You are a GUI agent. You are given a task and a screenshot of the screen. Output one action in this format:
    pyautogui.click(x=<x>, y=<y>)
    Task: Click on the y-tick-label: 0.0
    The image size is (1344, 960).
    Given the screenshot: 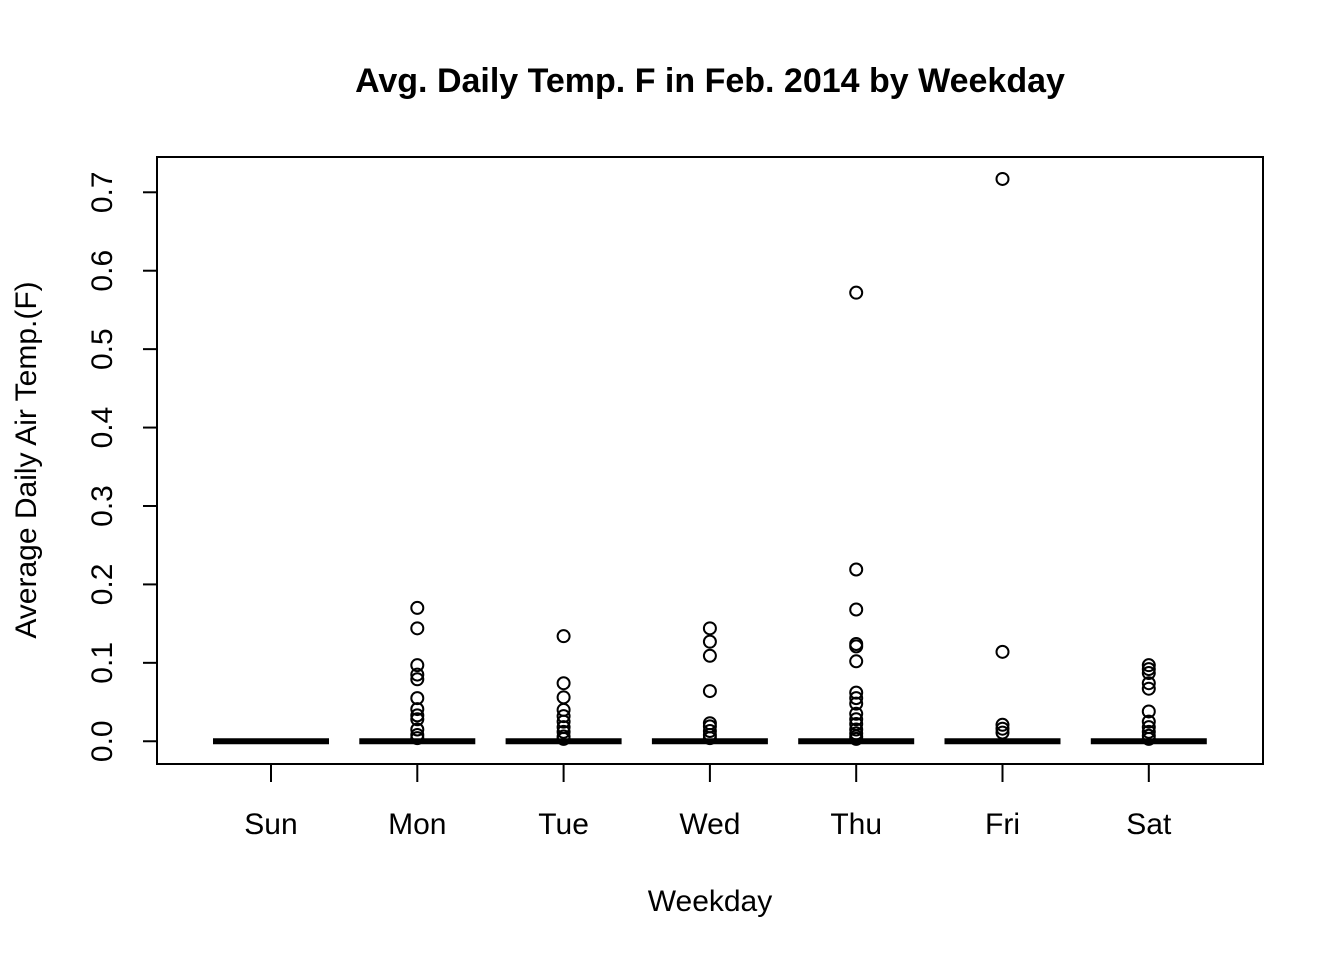 What is the action you would take?
    pyautogui.click(x=102, y=741)
    